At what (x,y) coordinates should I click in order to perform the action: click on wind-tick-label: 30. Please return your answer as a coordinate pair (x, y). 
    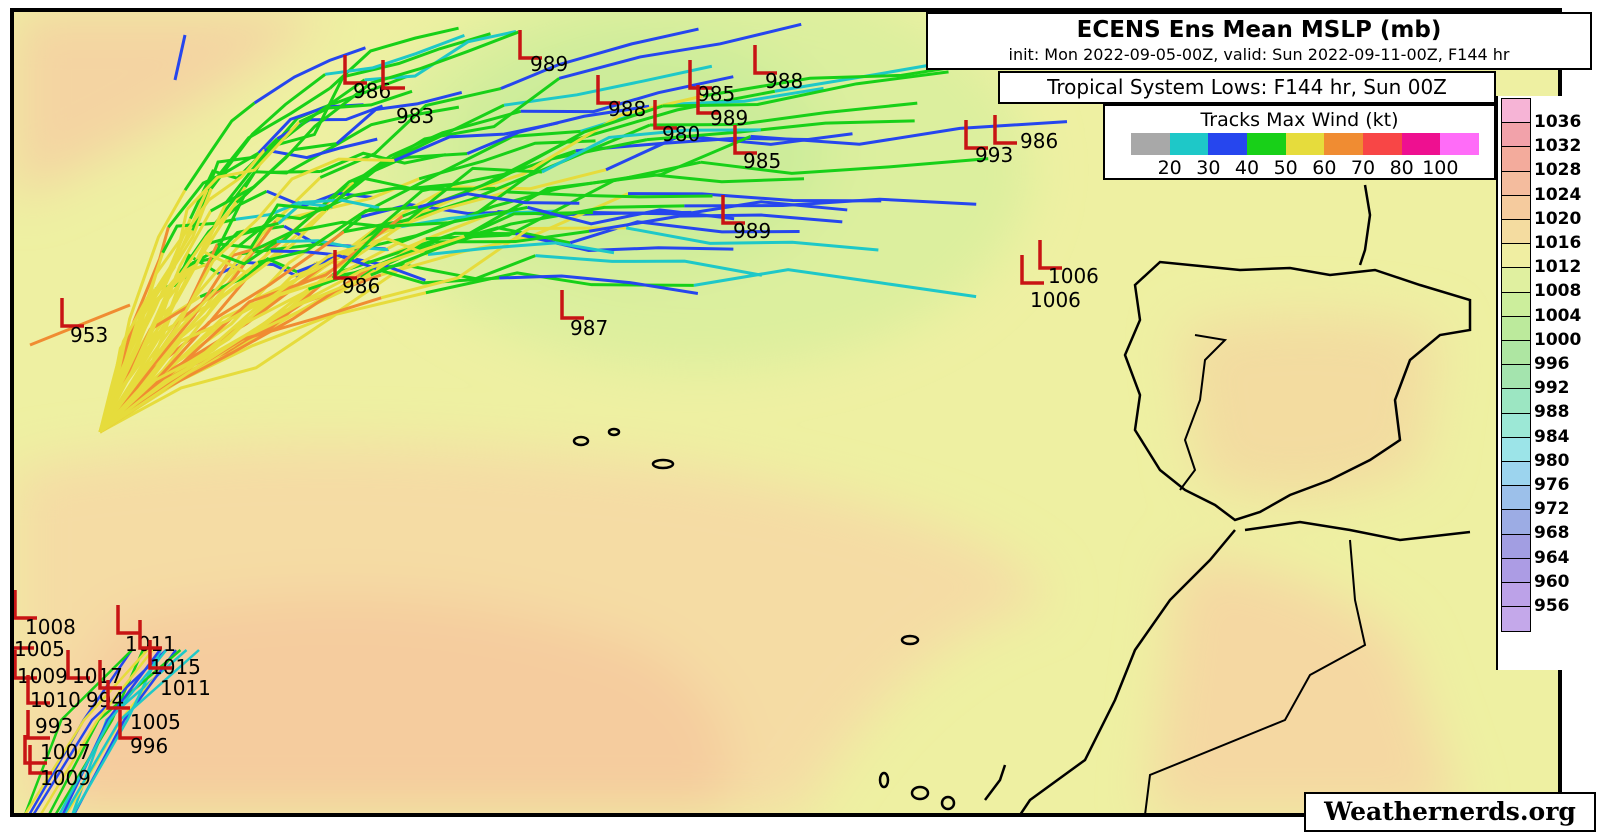
    Looking at the image, I should click on (1208, 168).